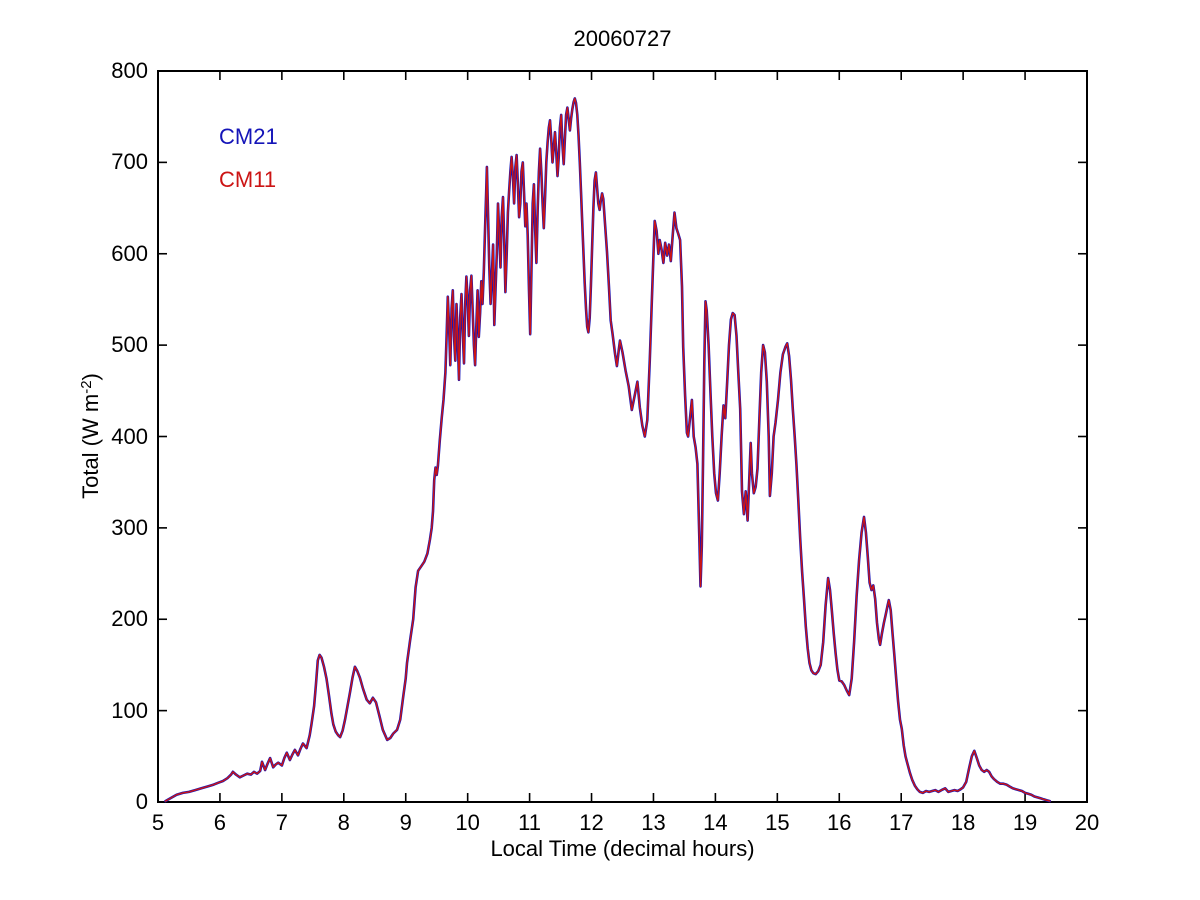 This screenshot has width=1200, height=900. What do you see at coordinates (141, 801) in the screenshot?
I see `y-tick-label-0: 0` at bounding box center [141, 801].